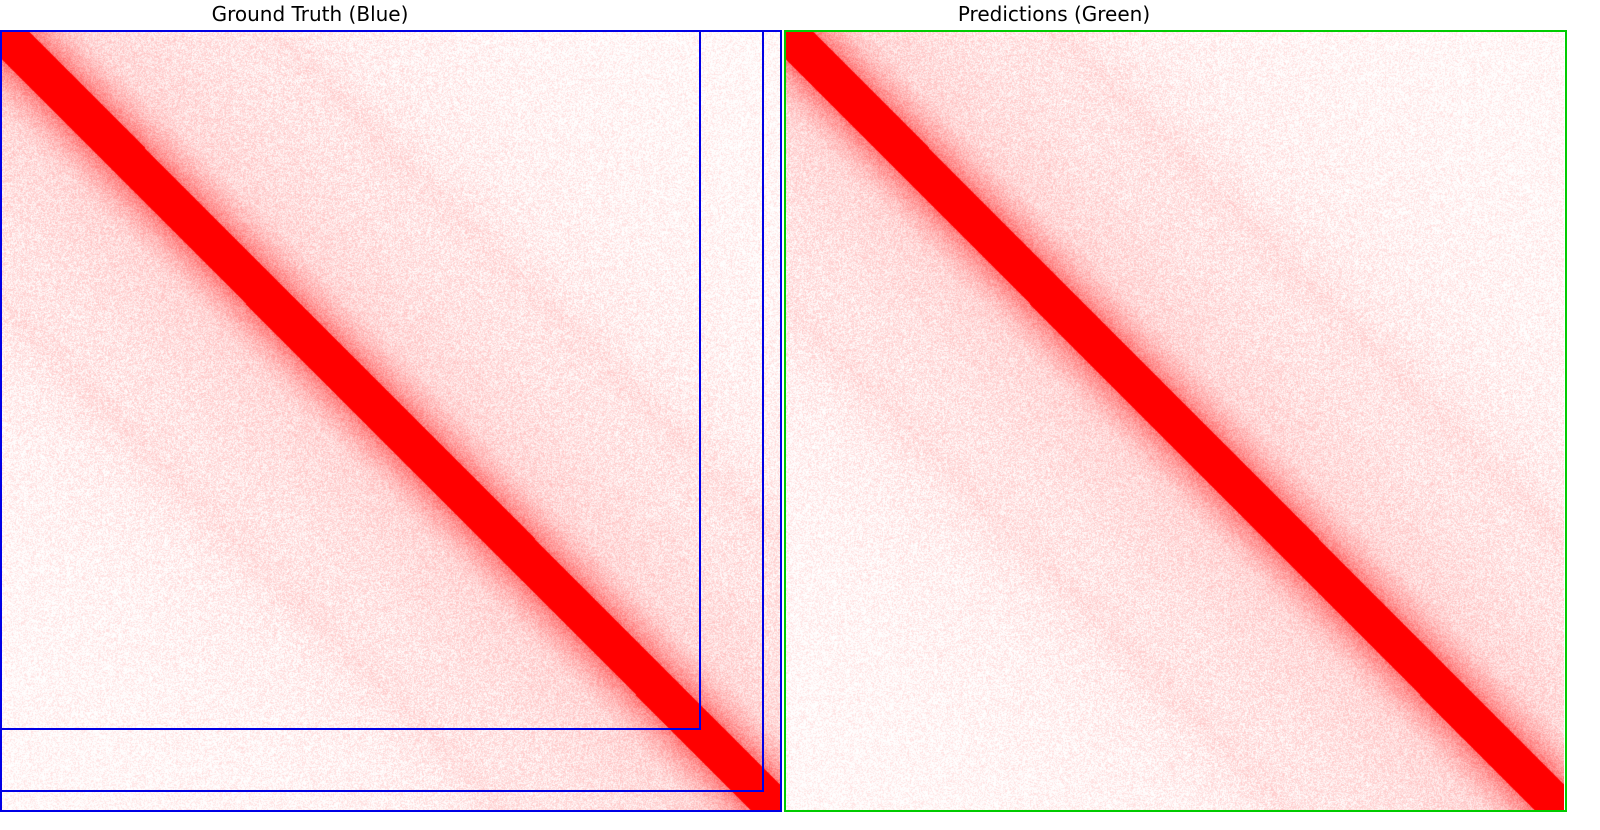  What do you see at coordinates (1054, 14) in the screenshot?
I see `predictions-title: Predictions (Green)` at bounding box center [1054, 14].